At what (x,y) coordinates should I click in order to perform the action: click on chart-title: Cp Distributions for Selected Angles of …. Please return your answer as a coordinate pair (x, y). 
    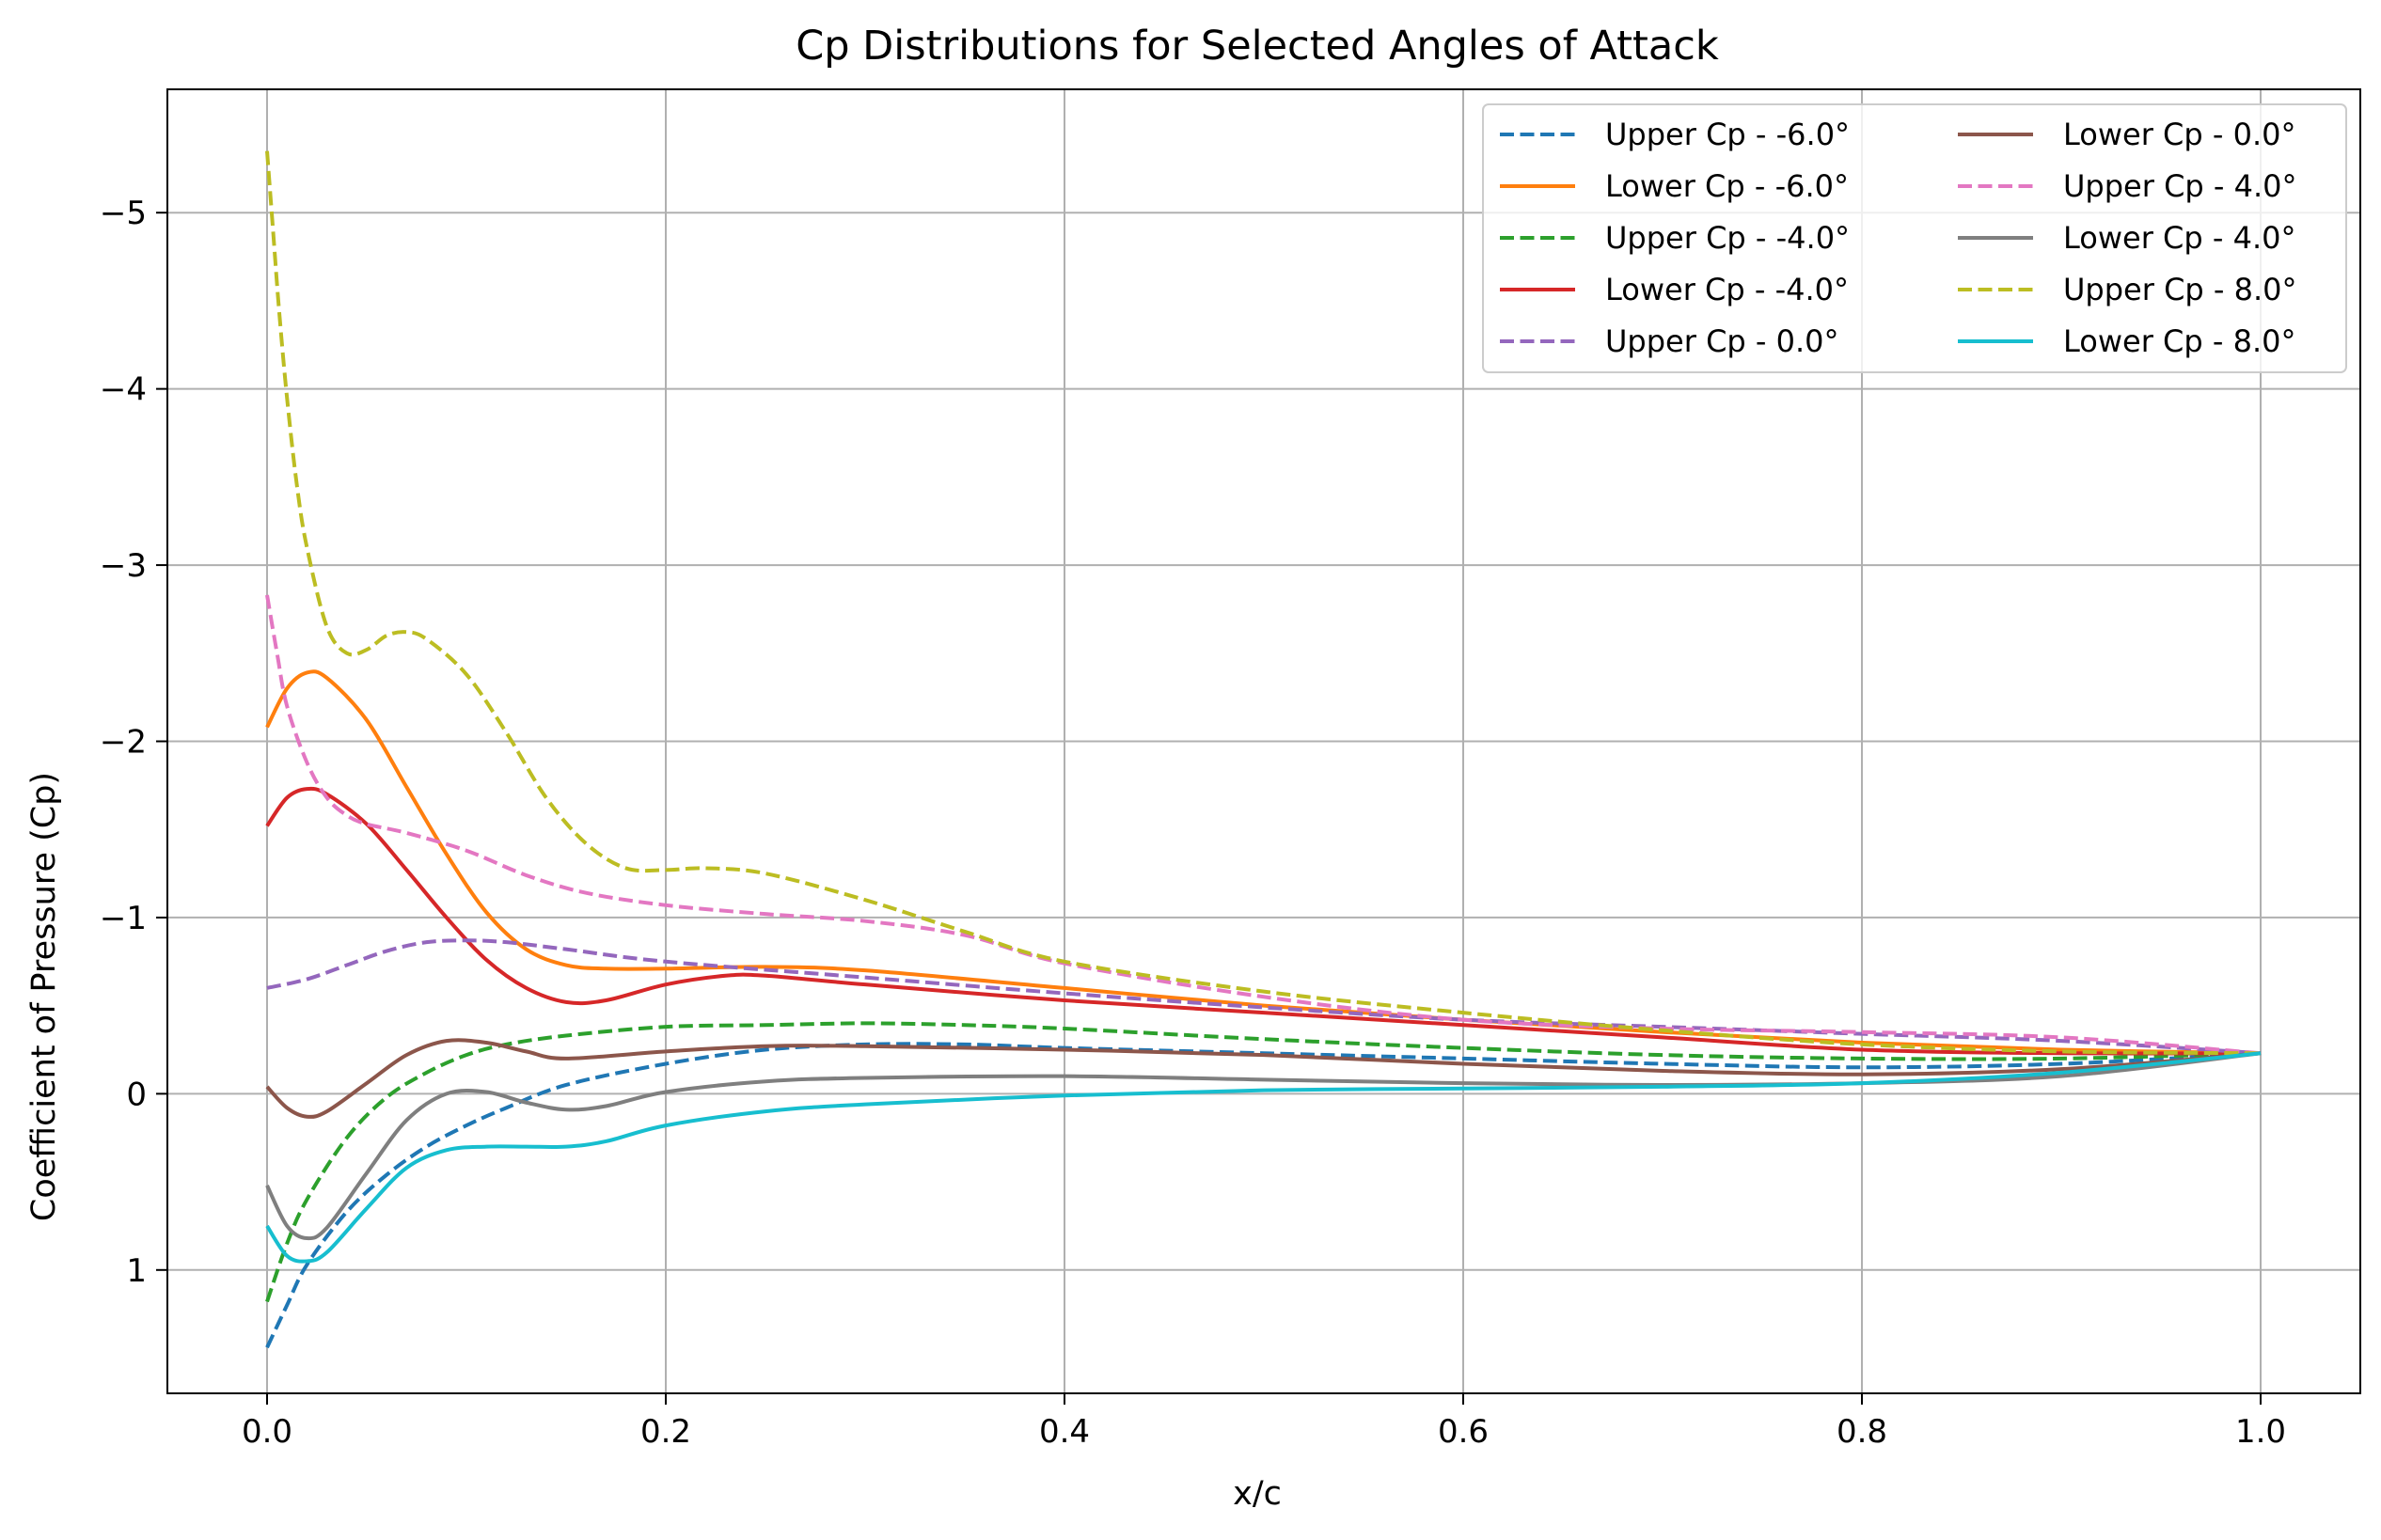
    Looking at the image, I should click on (1257, 46).